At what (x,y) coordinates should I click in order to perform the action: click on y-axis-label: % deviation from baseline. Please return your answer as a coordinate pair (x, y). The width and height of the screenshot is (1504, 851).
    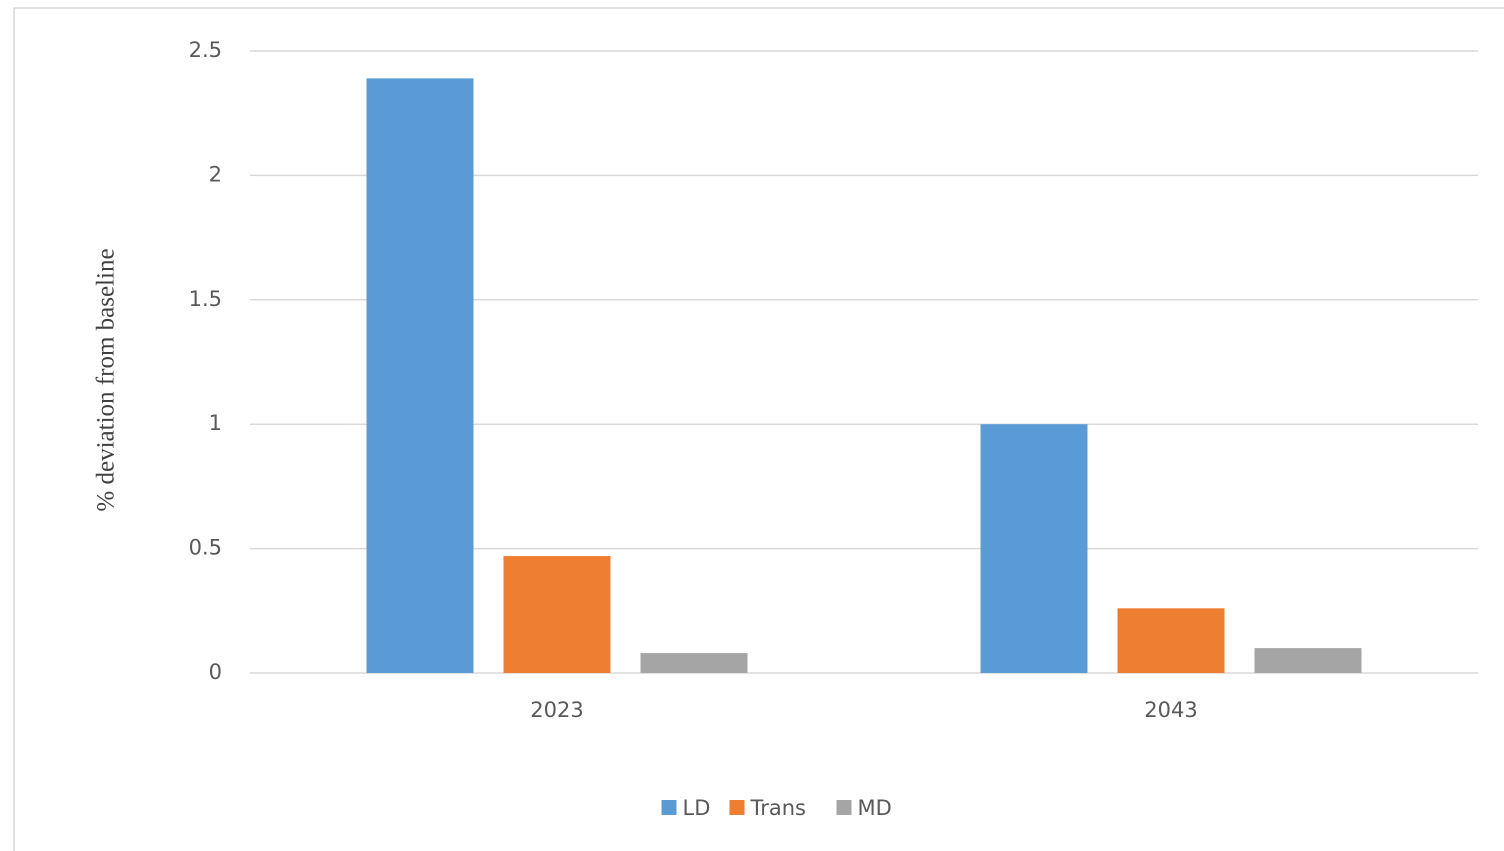
    Looking at the image, I should click on (106, 379).